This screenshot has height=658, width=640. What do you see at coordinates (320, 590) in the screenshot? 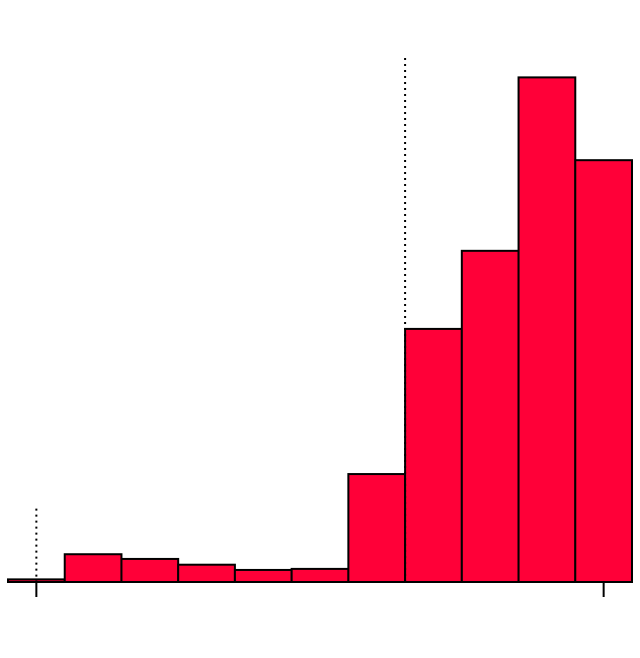
I see `x-axis` at bounding box center [320, 590].